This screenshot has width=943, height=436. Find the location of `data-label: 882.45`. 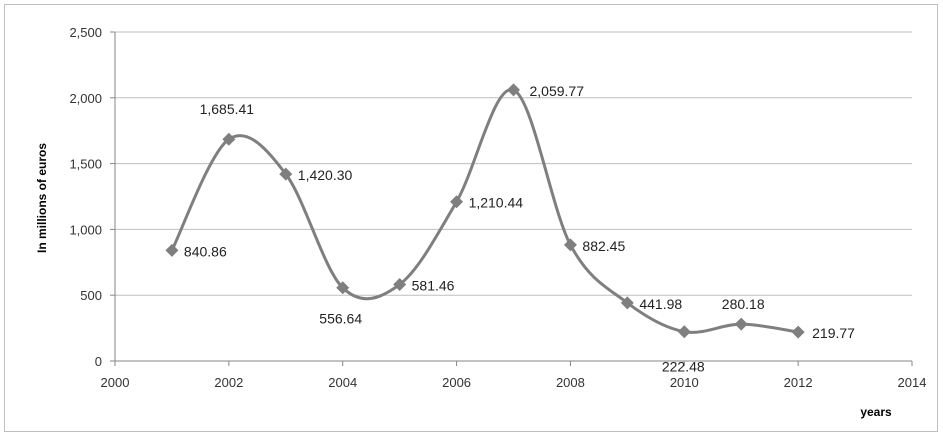

data-label: 882.45 is located at coordinates (603, 246).